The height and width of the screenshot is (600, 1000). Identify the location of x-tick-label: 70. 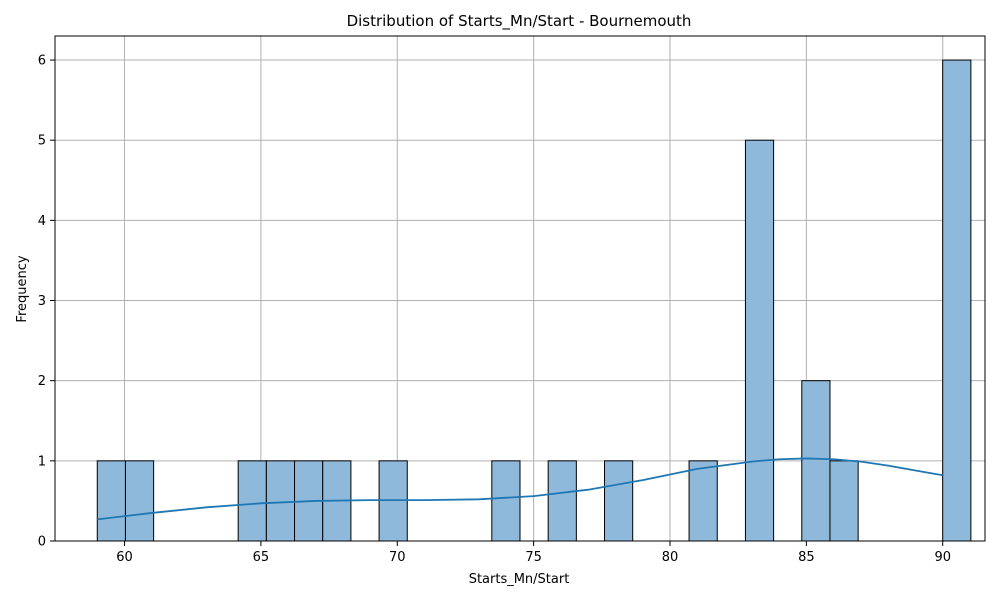
(397, 557).